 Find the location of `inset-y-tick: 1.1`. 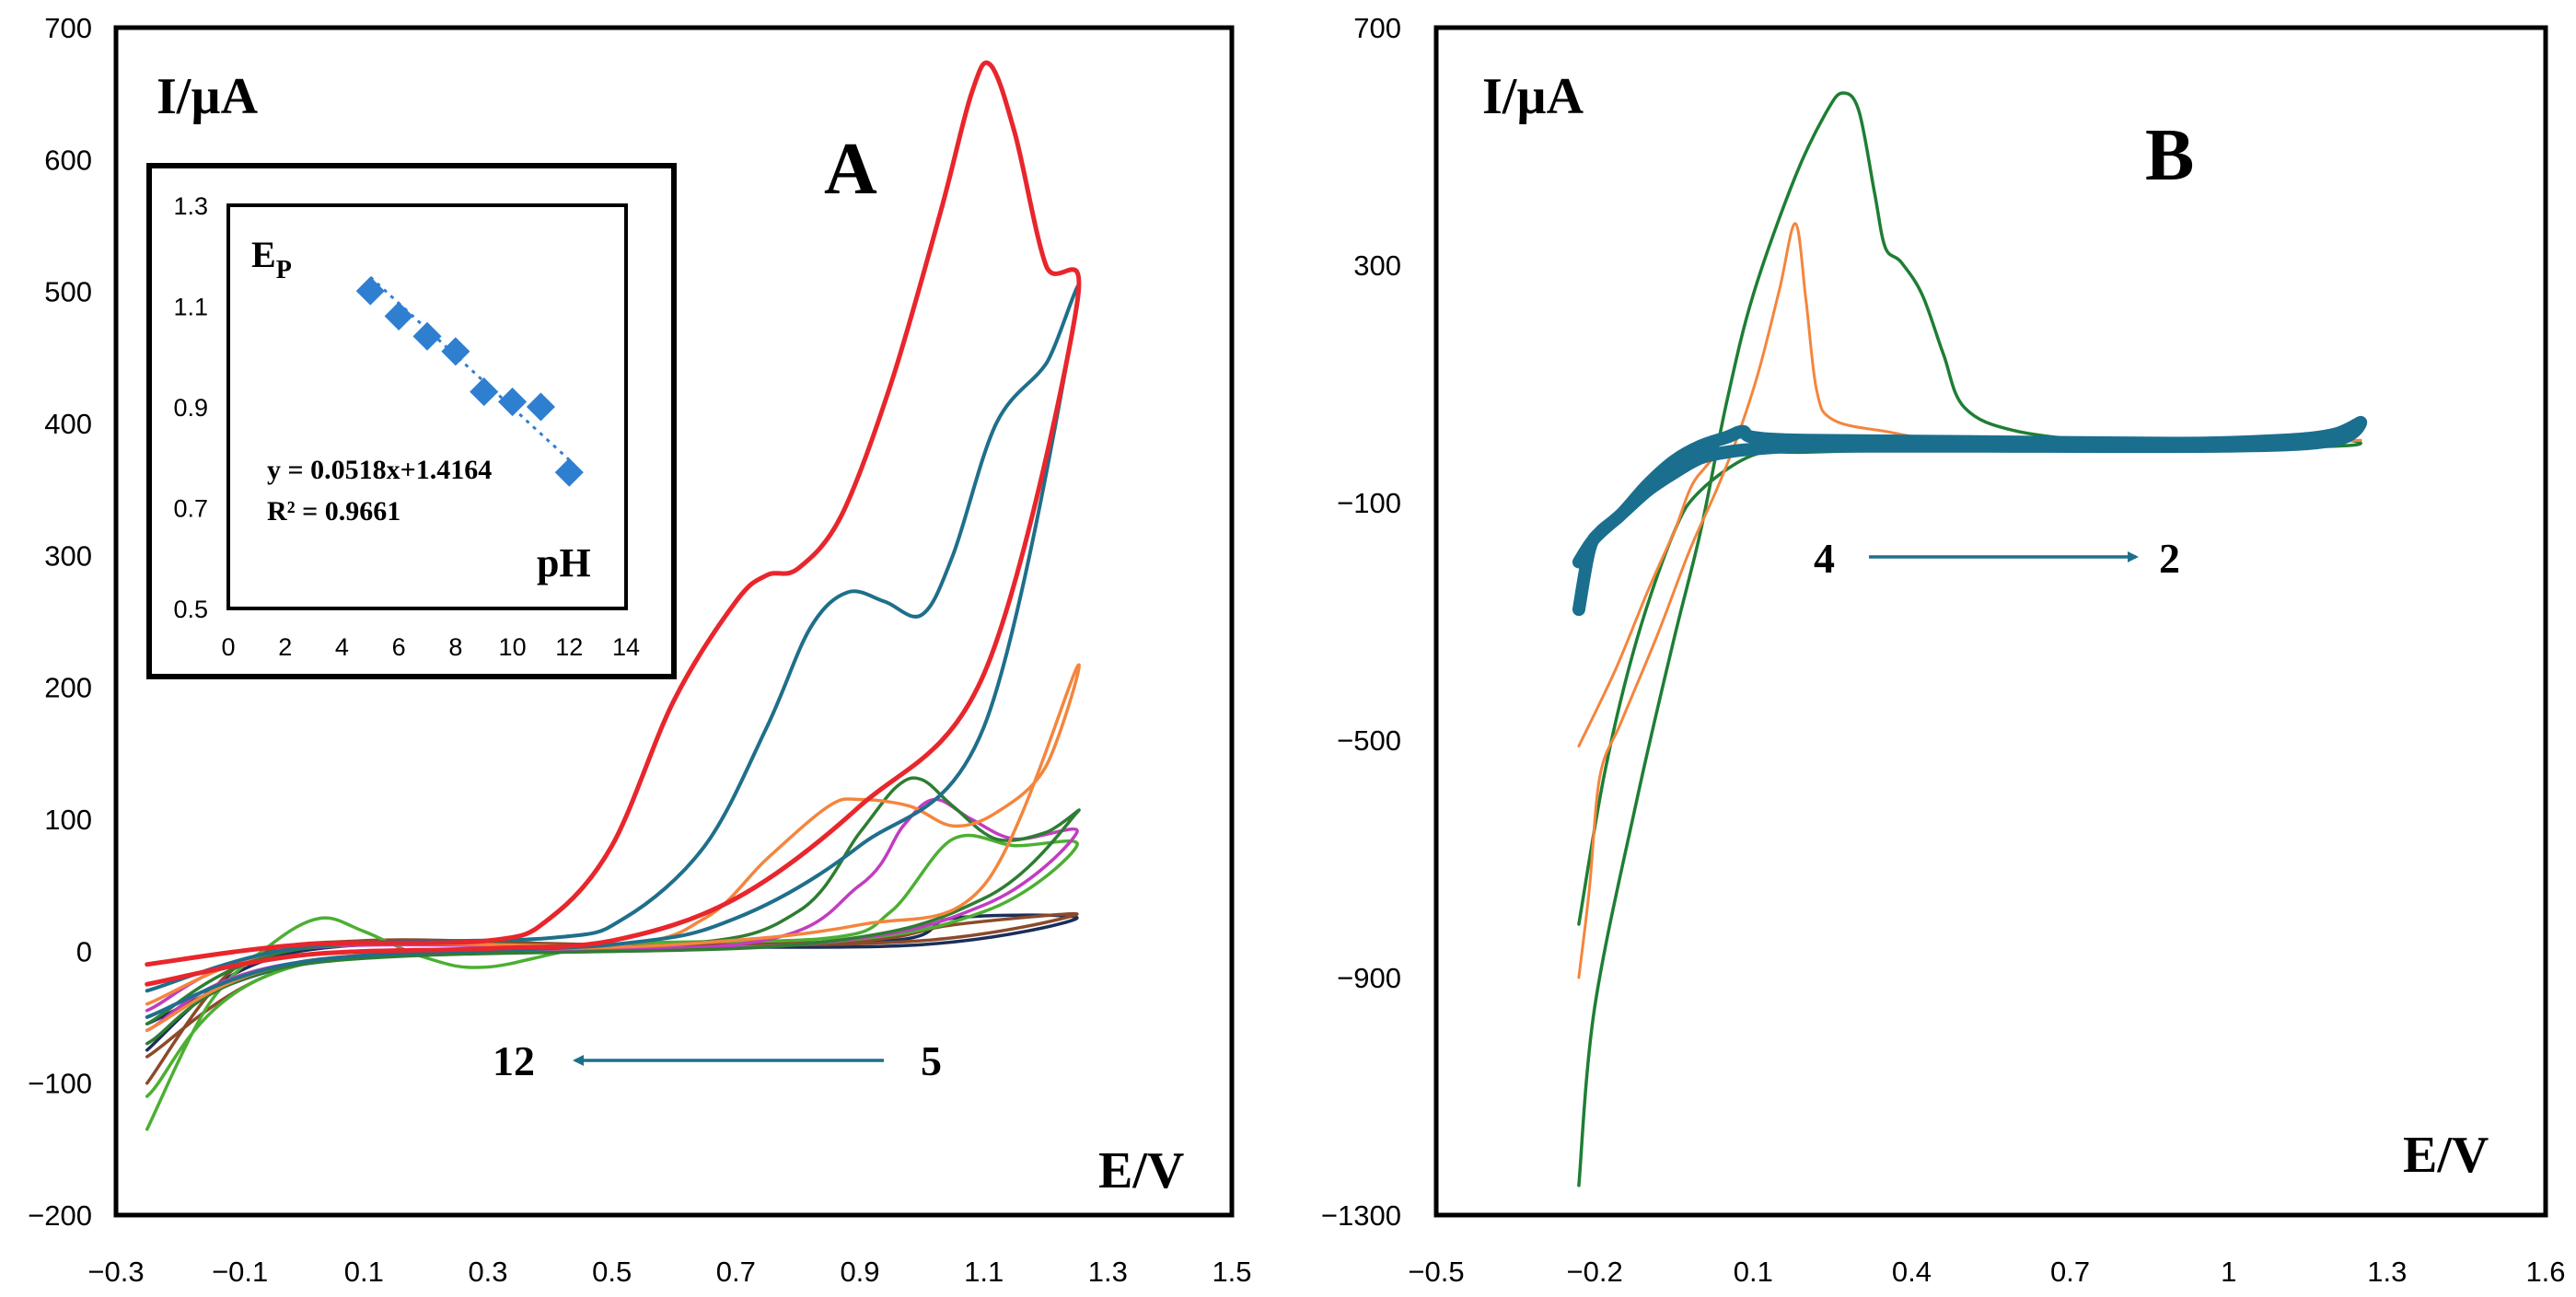

inset-y-tick: 1.1 is located at coordinates (190, 307).